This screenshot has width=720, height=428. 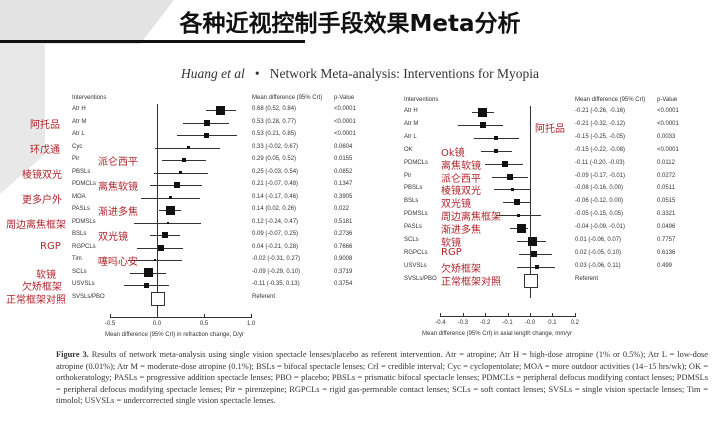 What do you see at coordinates (274, 109) in the screenshot?
I see `mean-difference-value: 0.68 (0.52, 0.84)` at bounding box center [274, 109].